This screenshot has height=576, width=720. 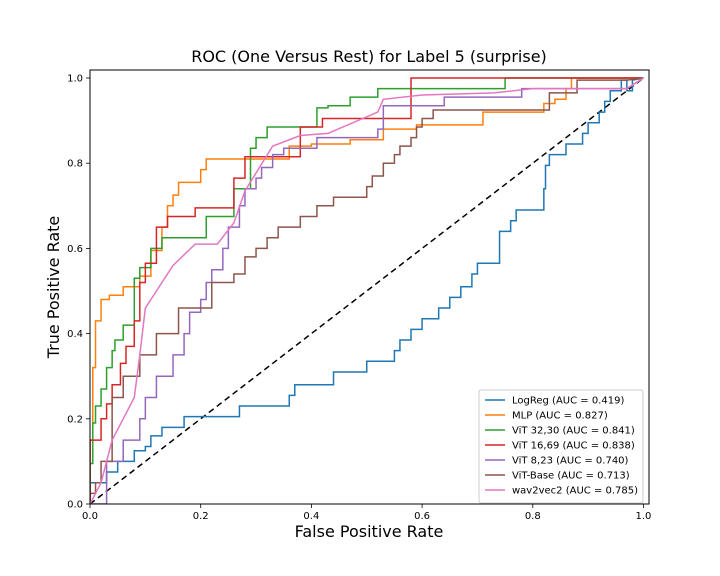 I want to click on x-tick-label: 0.2, so click(x=201, y=516).